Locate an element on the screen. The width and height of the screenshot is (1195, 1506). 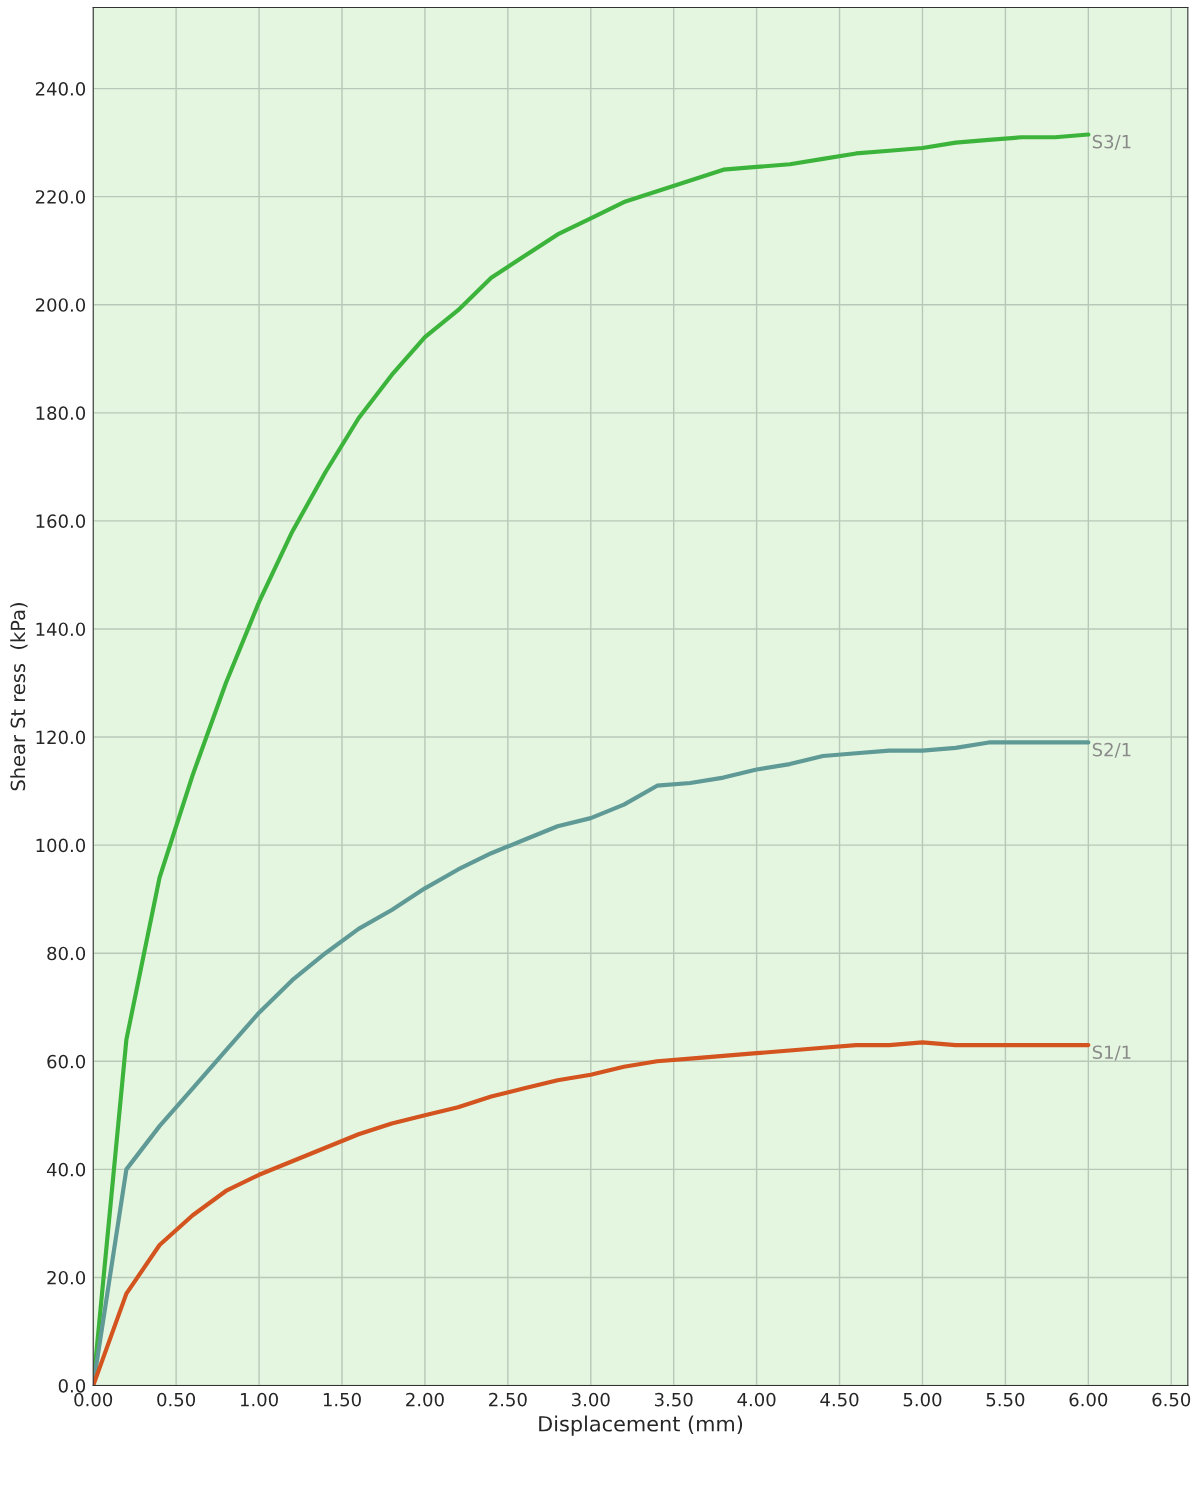
y-tick-label: 200.0 is located at coordinates (60, 305).